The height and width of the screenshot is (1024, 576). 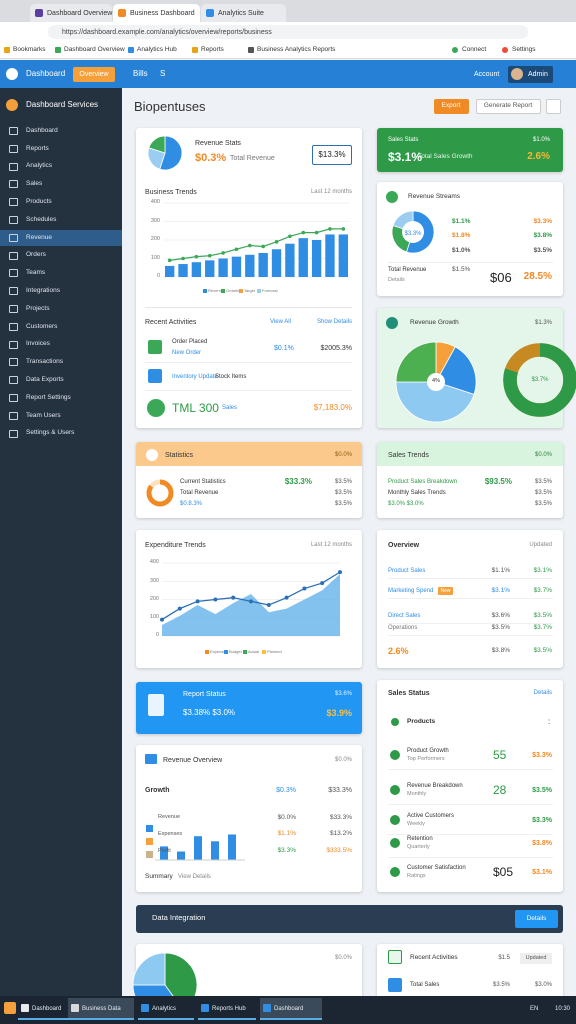 What do you see at coordinates (80, 13) in the screenshot?
I see `tab-title: Dashboard Overview` at bounding box center [80, 13].